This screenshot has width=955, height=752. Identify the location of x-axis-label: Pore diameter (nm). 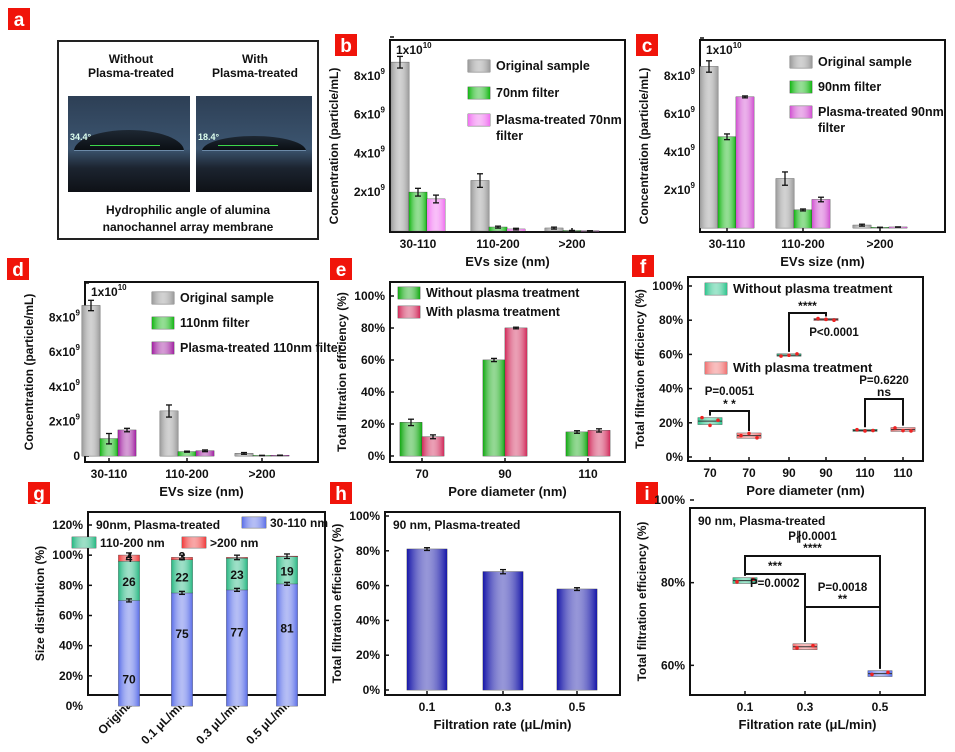
(805, 490).